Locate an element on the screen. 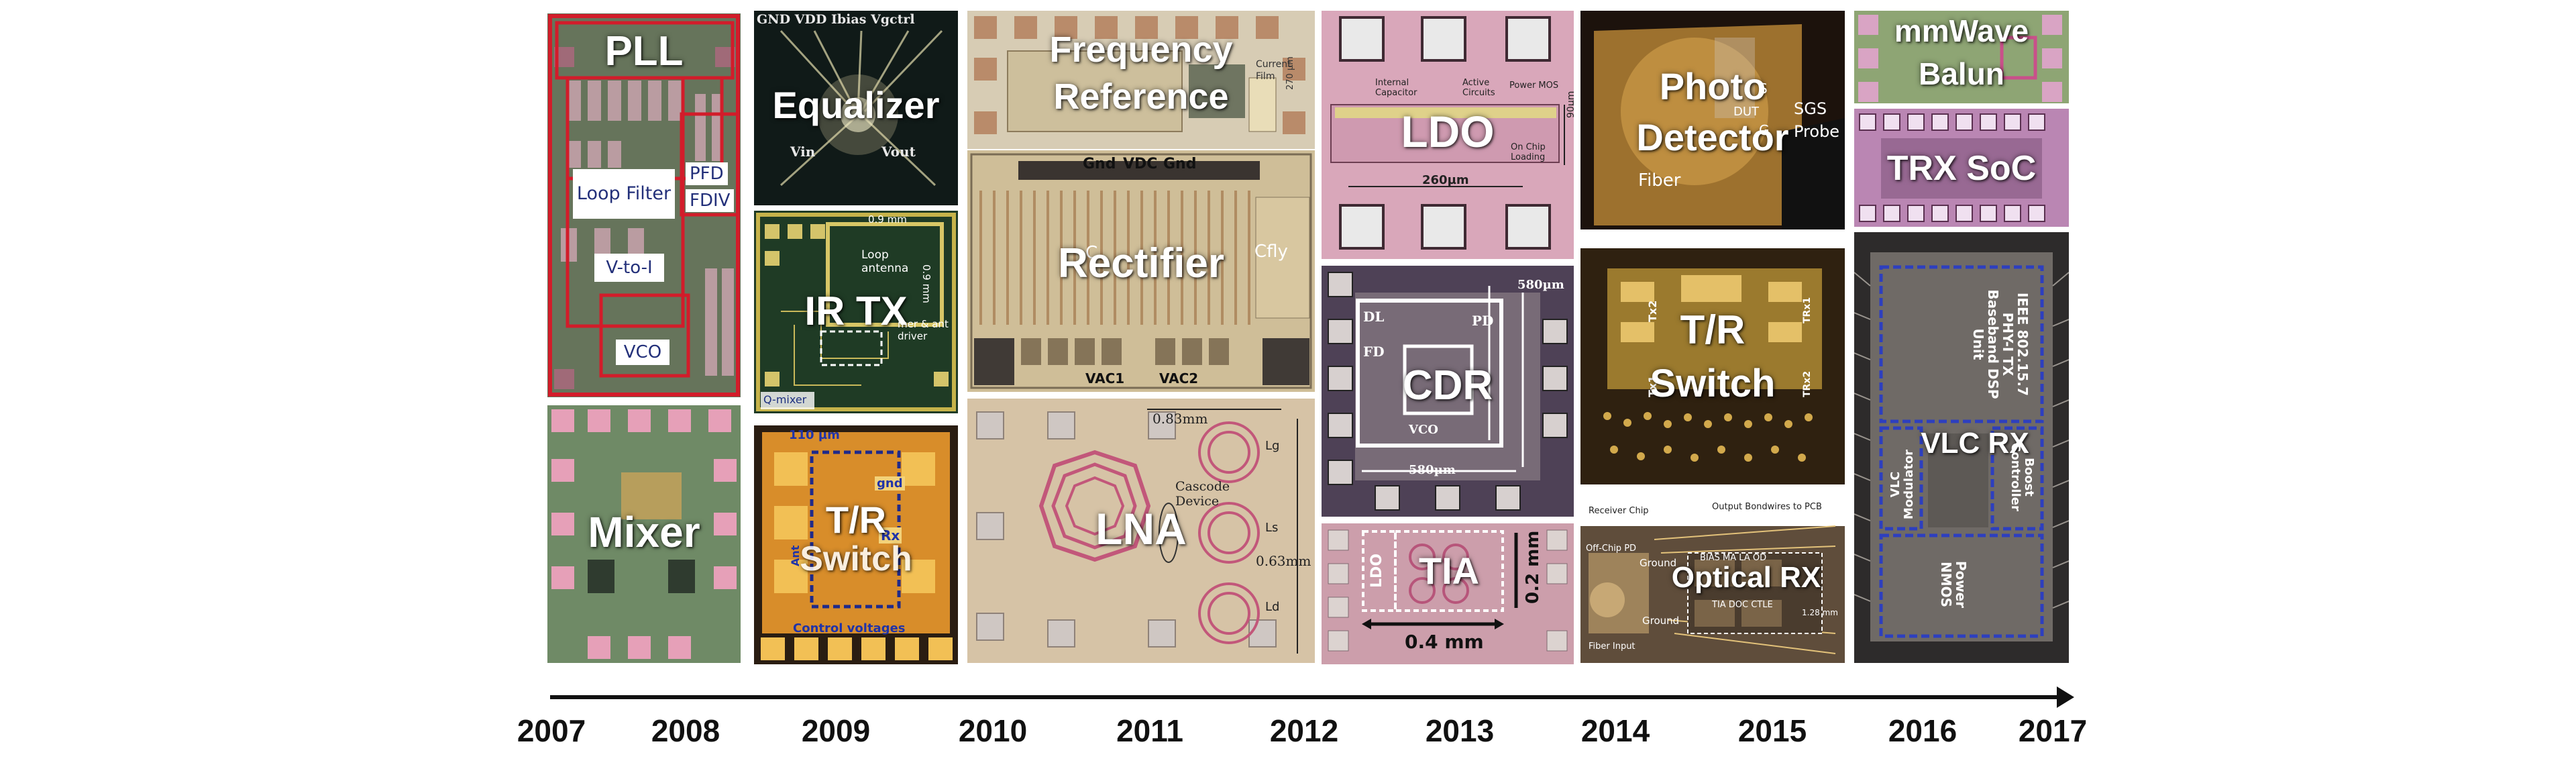  trsw09-gnd-label: gnd is located at coordinates (890, 483).